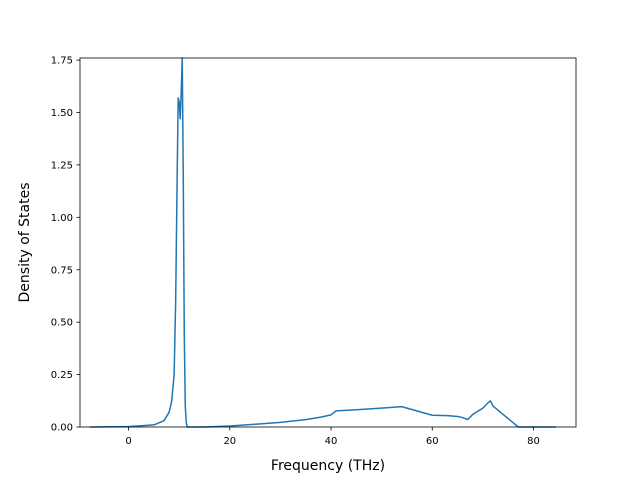  Describe the element at coordinates (331, 441) in the screenshot. I see `x-tick-label: 40` at that location.